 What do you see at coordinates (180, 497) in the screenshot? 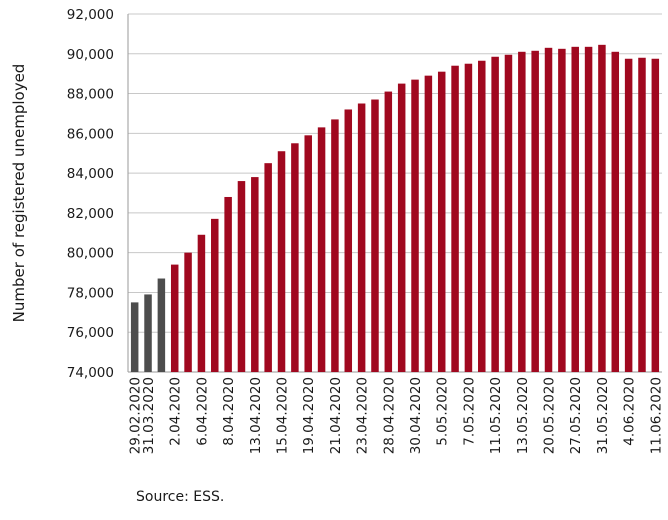
I see `source-note: Source: ESS.` at bounding box center [180, 497].